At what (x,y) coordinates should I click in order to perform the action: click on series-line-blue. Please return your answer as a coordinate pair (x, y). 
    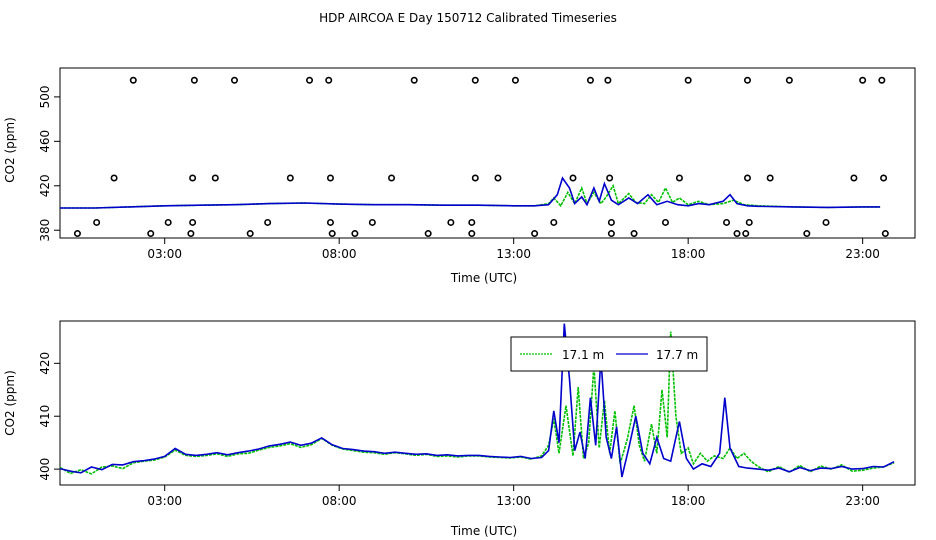
    Looking at the image, I should click on (470, 192).